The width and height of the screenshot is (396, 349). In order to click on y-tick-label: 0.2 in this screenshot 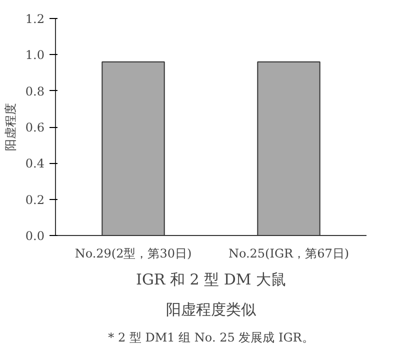, I will do `click(35, 199)`.